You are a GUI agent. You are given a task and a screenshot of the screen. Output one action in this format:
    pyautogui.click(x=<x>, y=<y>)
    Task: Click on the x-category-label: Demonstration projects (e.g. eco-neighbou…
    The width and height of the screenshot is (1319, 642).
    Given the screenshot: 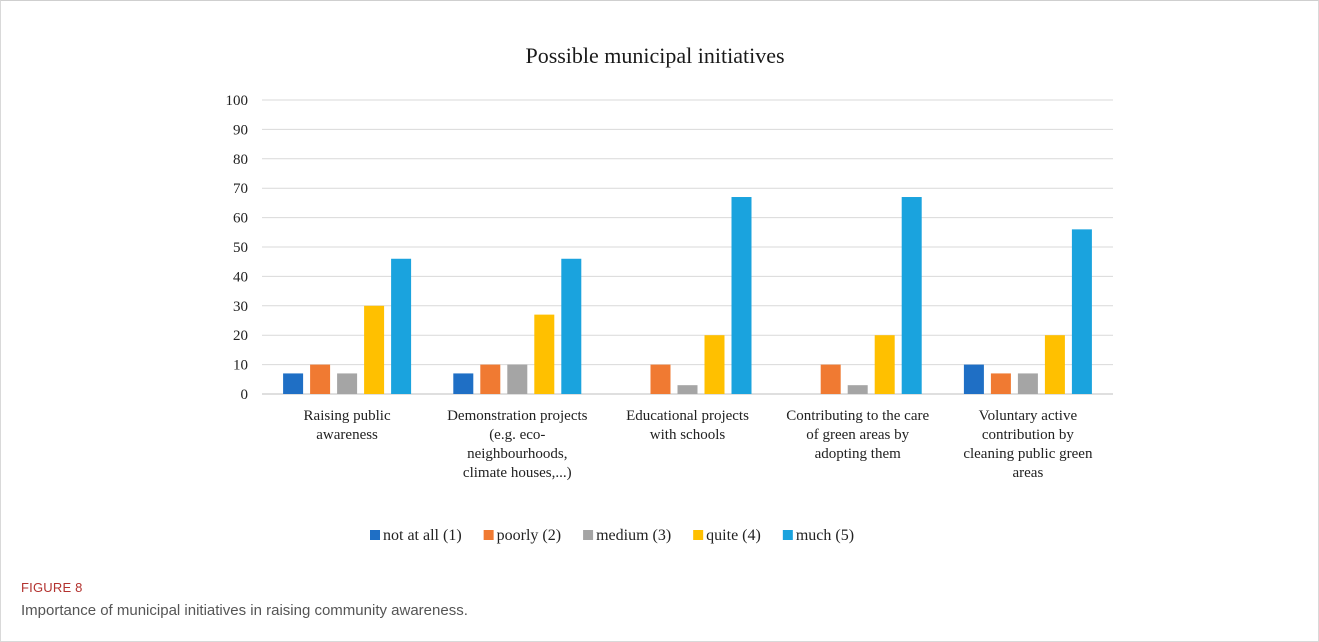 What is the action you would take?
    pyautogui.click(x=517, y=444)
    